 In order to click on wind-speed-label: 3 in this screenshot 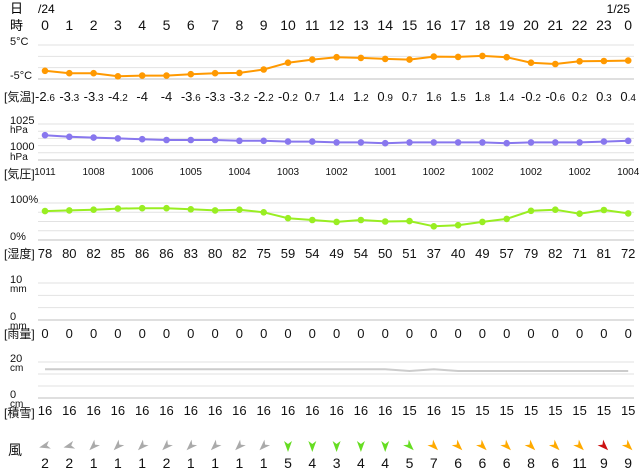, I will do `click(337, 463)`.